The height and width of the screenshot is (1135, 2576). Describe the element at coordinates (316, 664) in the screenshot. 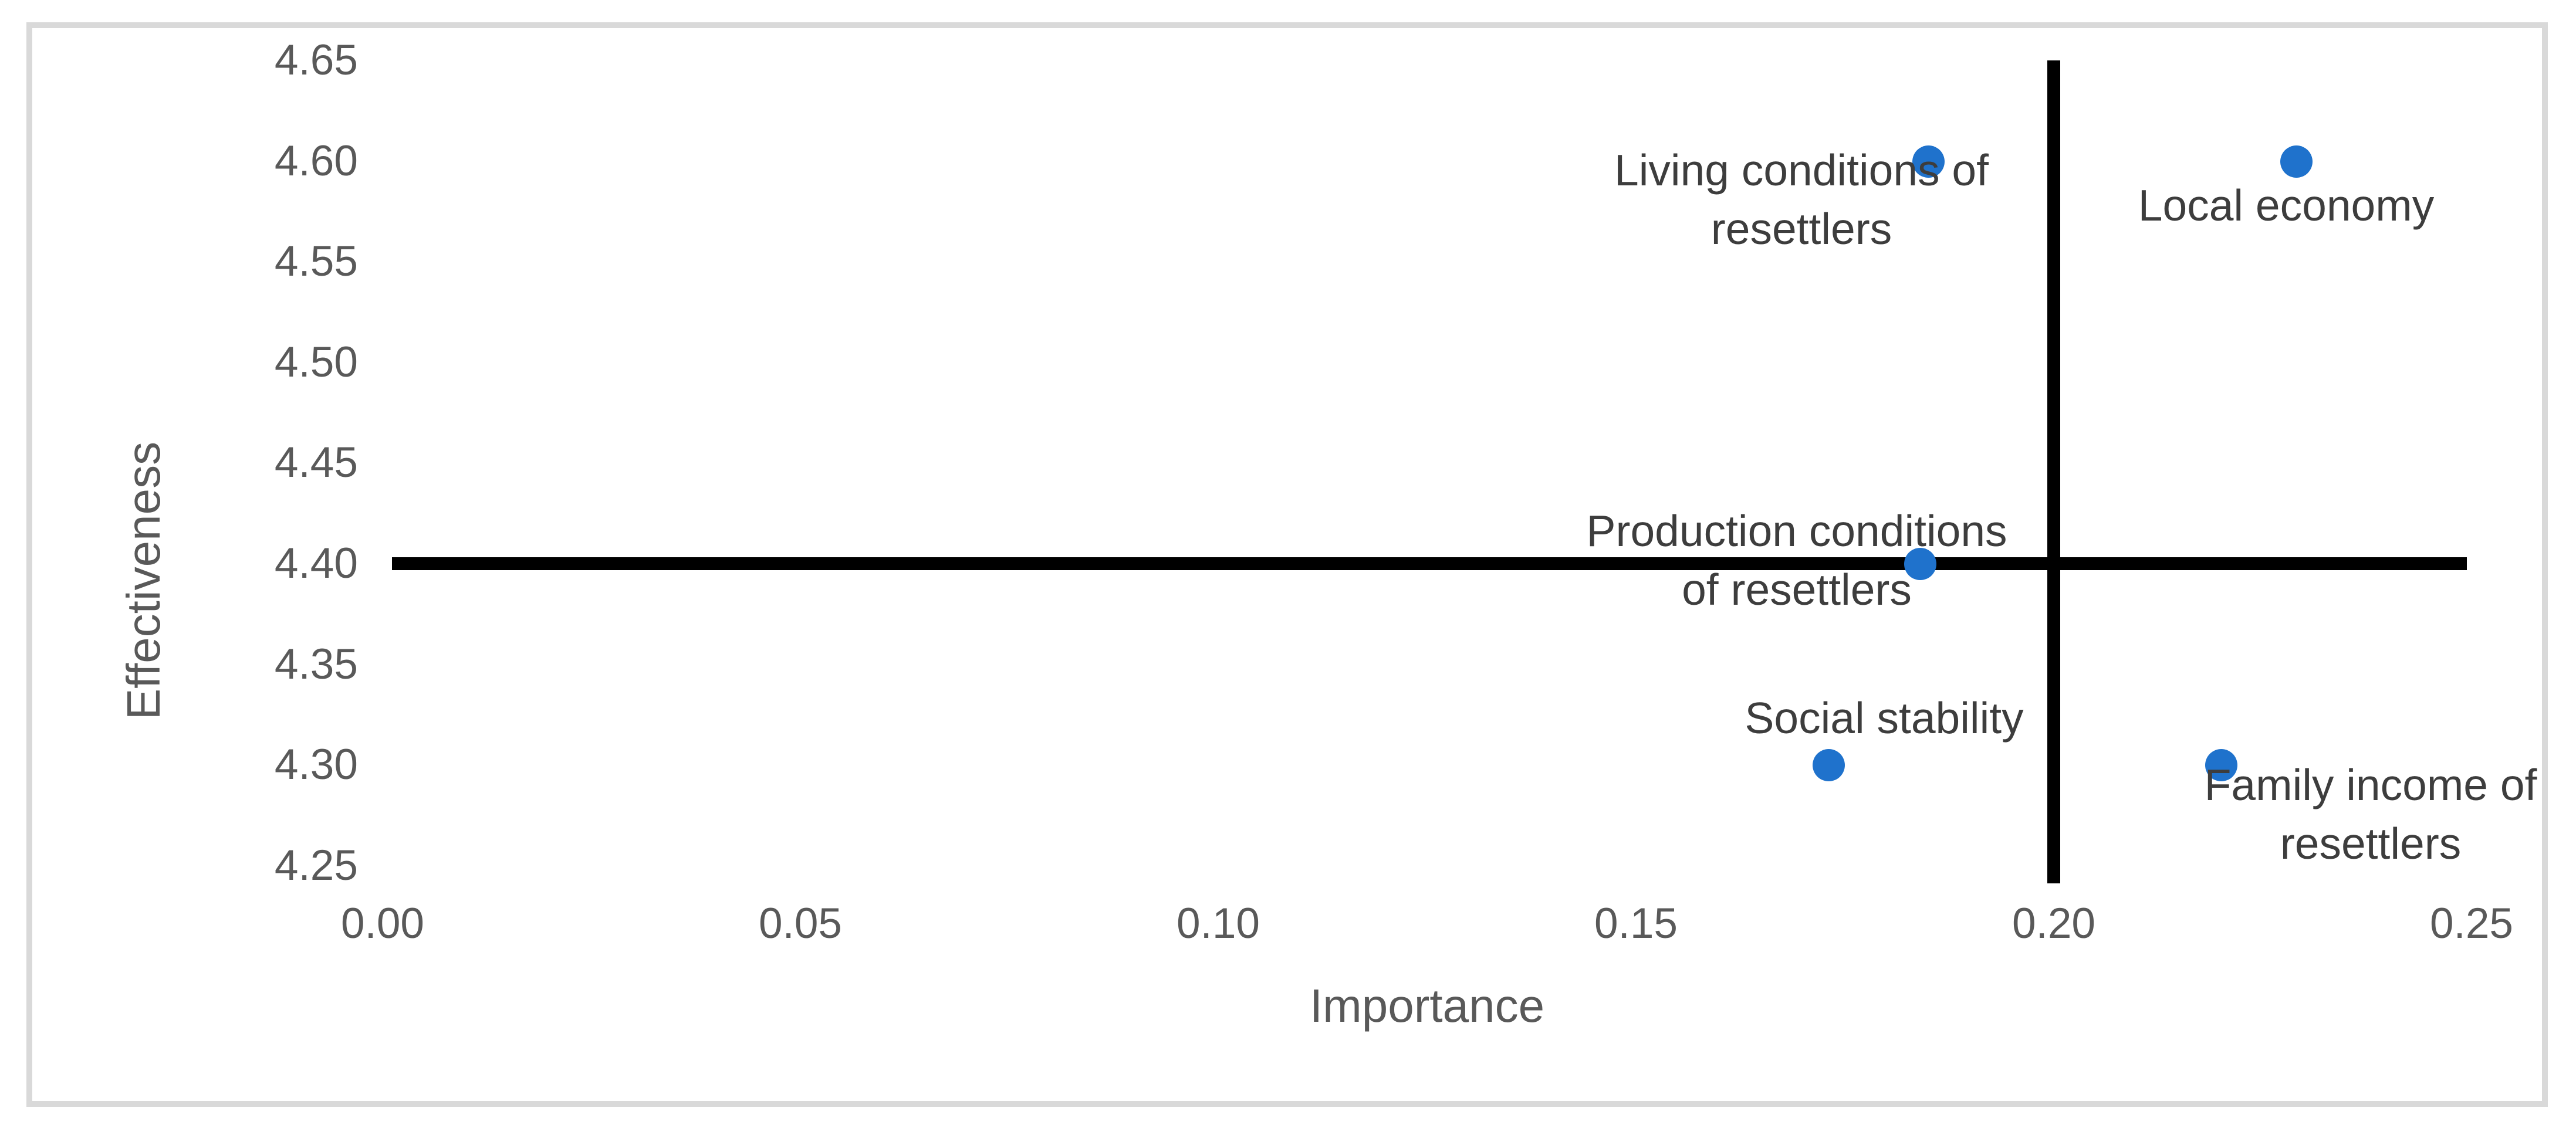

I see `y-tick-label: 4.35` at that location.